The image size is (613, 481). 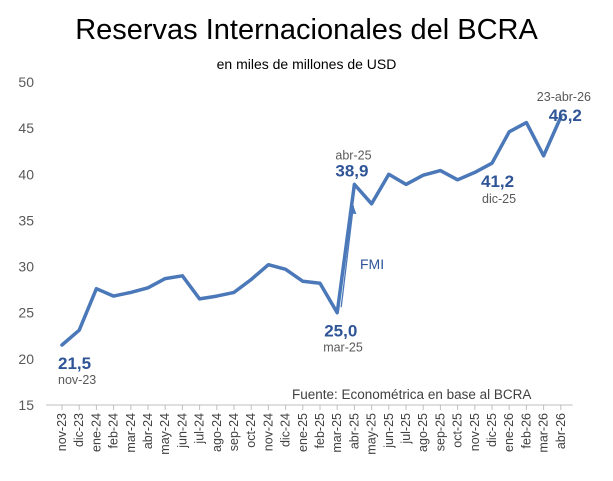 I want to click on x-tick-label: nov-23, so click(x=62, y=432).